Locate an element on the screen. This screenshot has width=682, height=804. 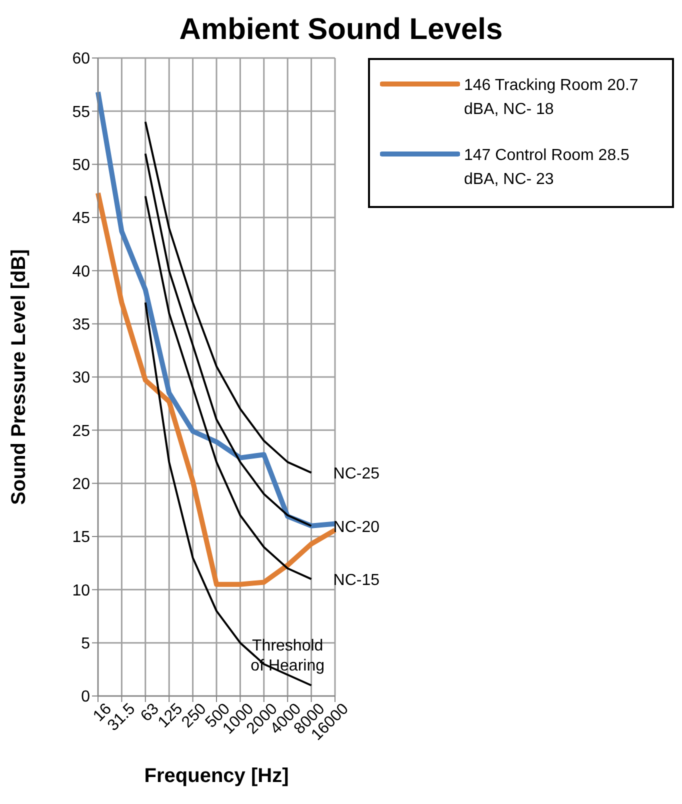
annotation: NC-20 is located at coordinates (356, 527).